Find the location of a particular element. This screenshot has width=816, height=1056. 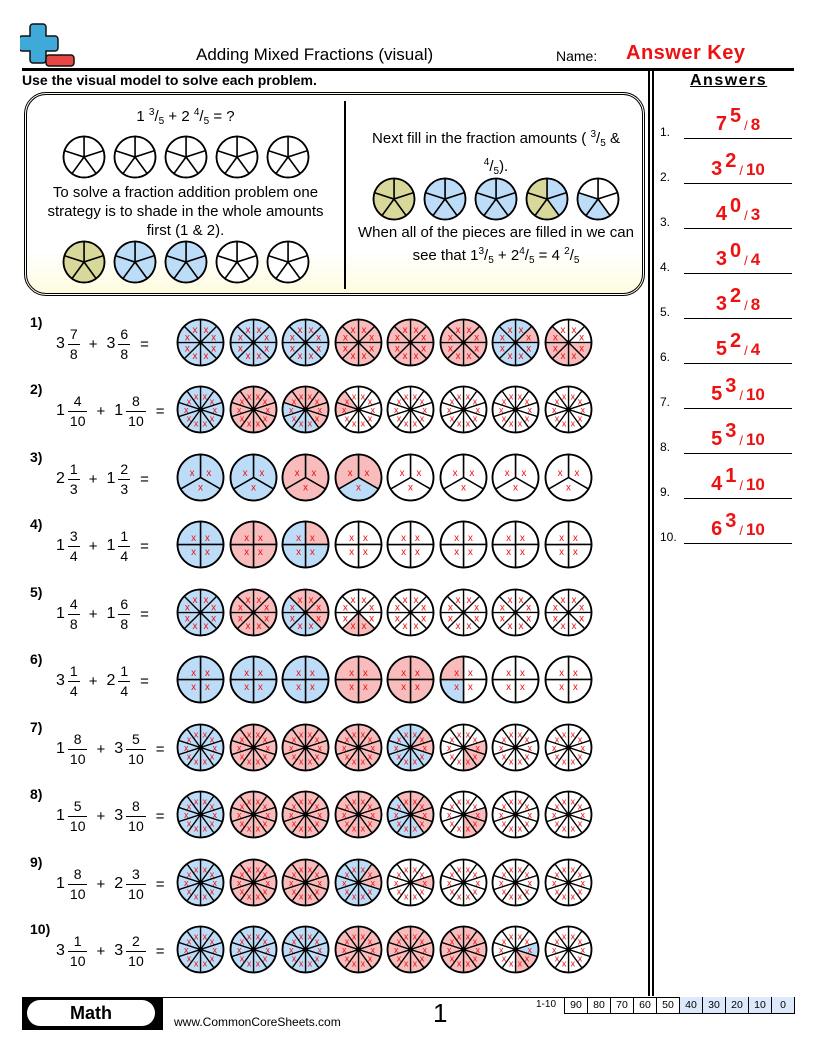

answer-number: 4. is located at coordinates (665, 267).